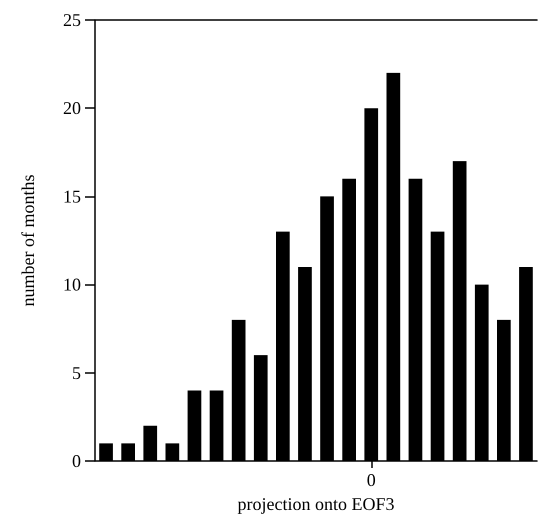 This screenshot has height=522, width=539. What do you see at coordinates (72, 196) in the screenshot?
I see `y-tick-label: 15` at bounding box center [72, 196].